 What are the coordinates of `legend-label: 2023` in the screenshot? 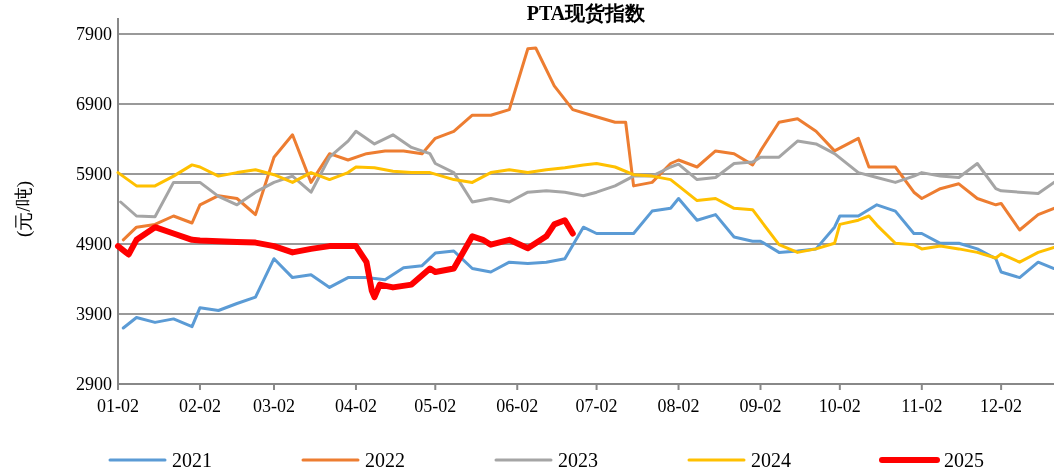 It's located at (578, 460).